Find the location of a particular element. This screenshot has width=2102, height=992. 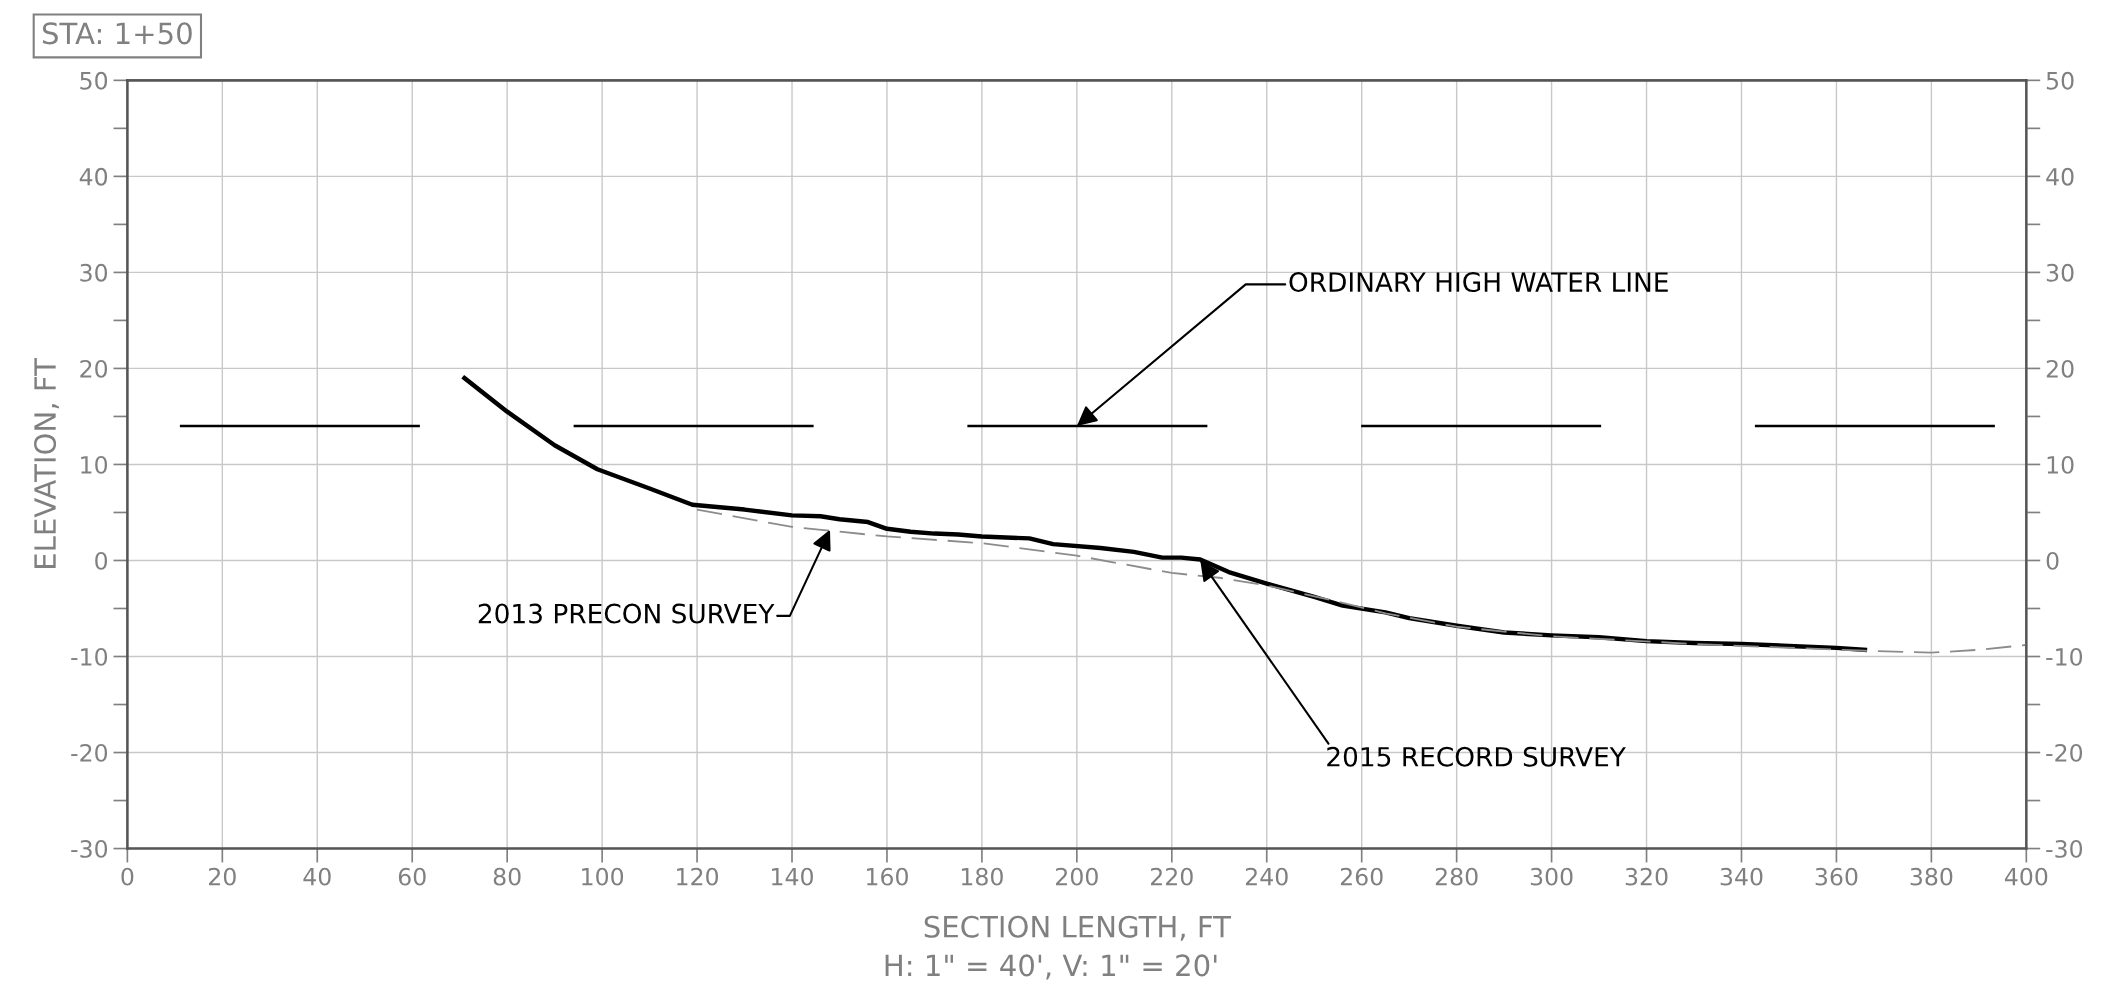

x-tick-label: 260 is located at coordinates (1361, 876).